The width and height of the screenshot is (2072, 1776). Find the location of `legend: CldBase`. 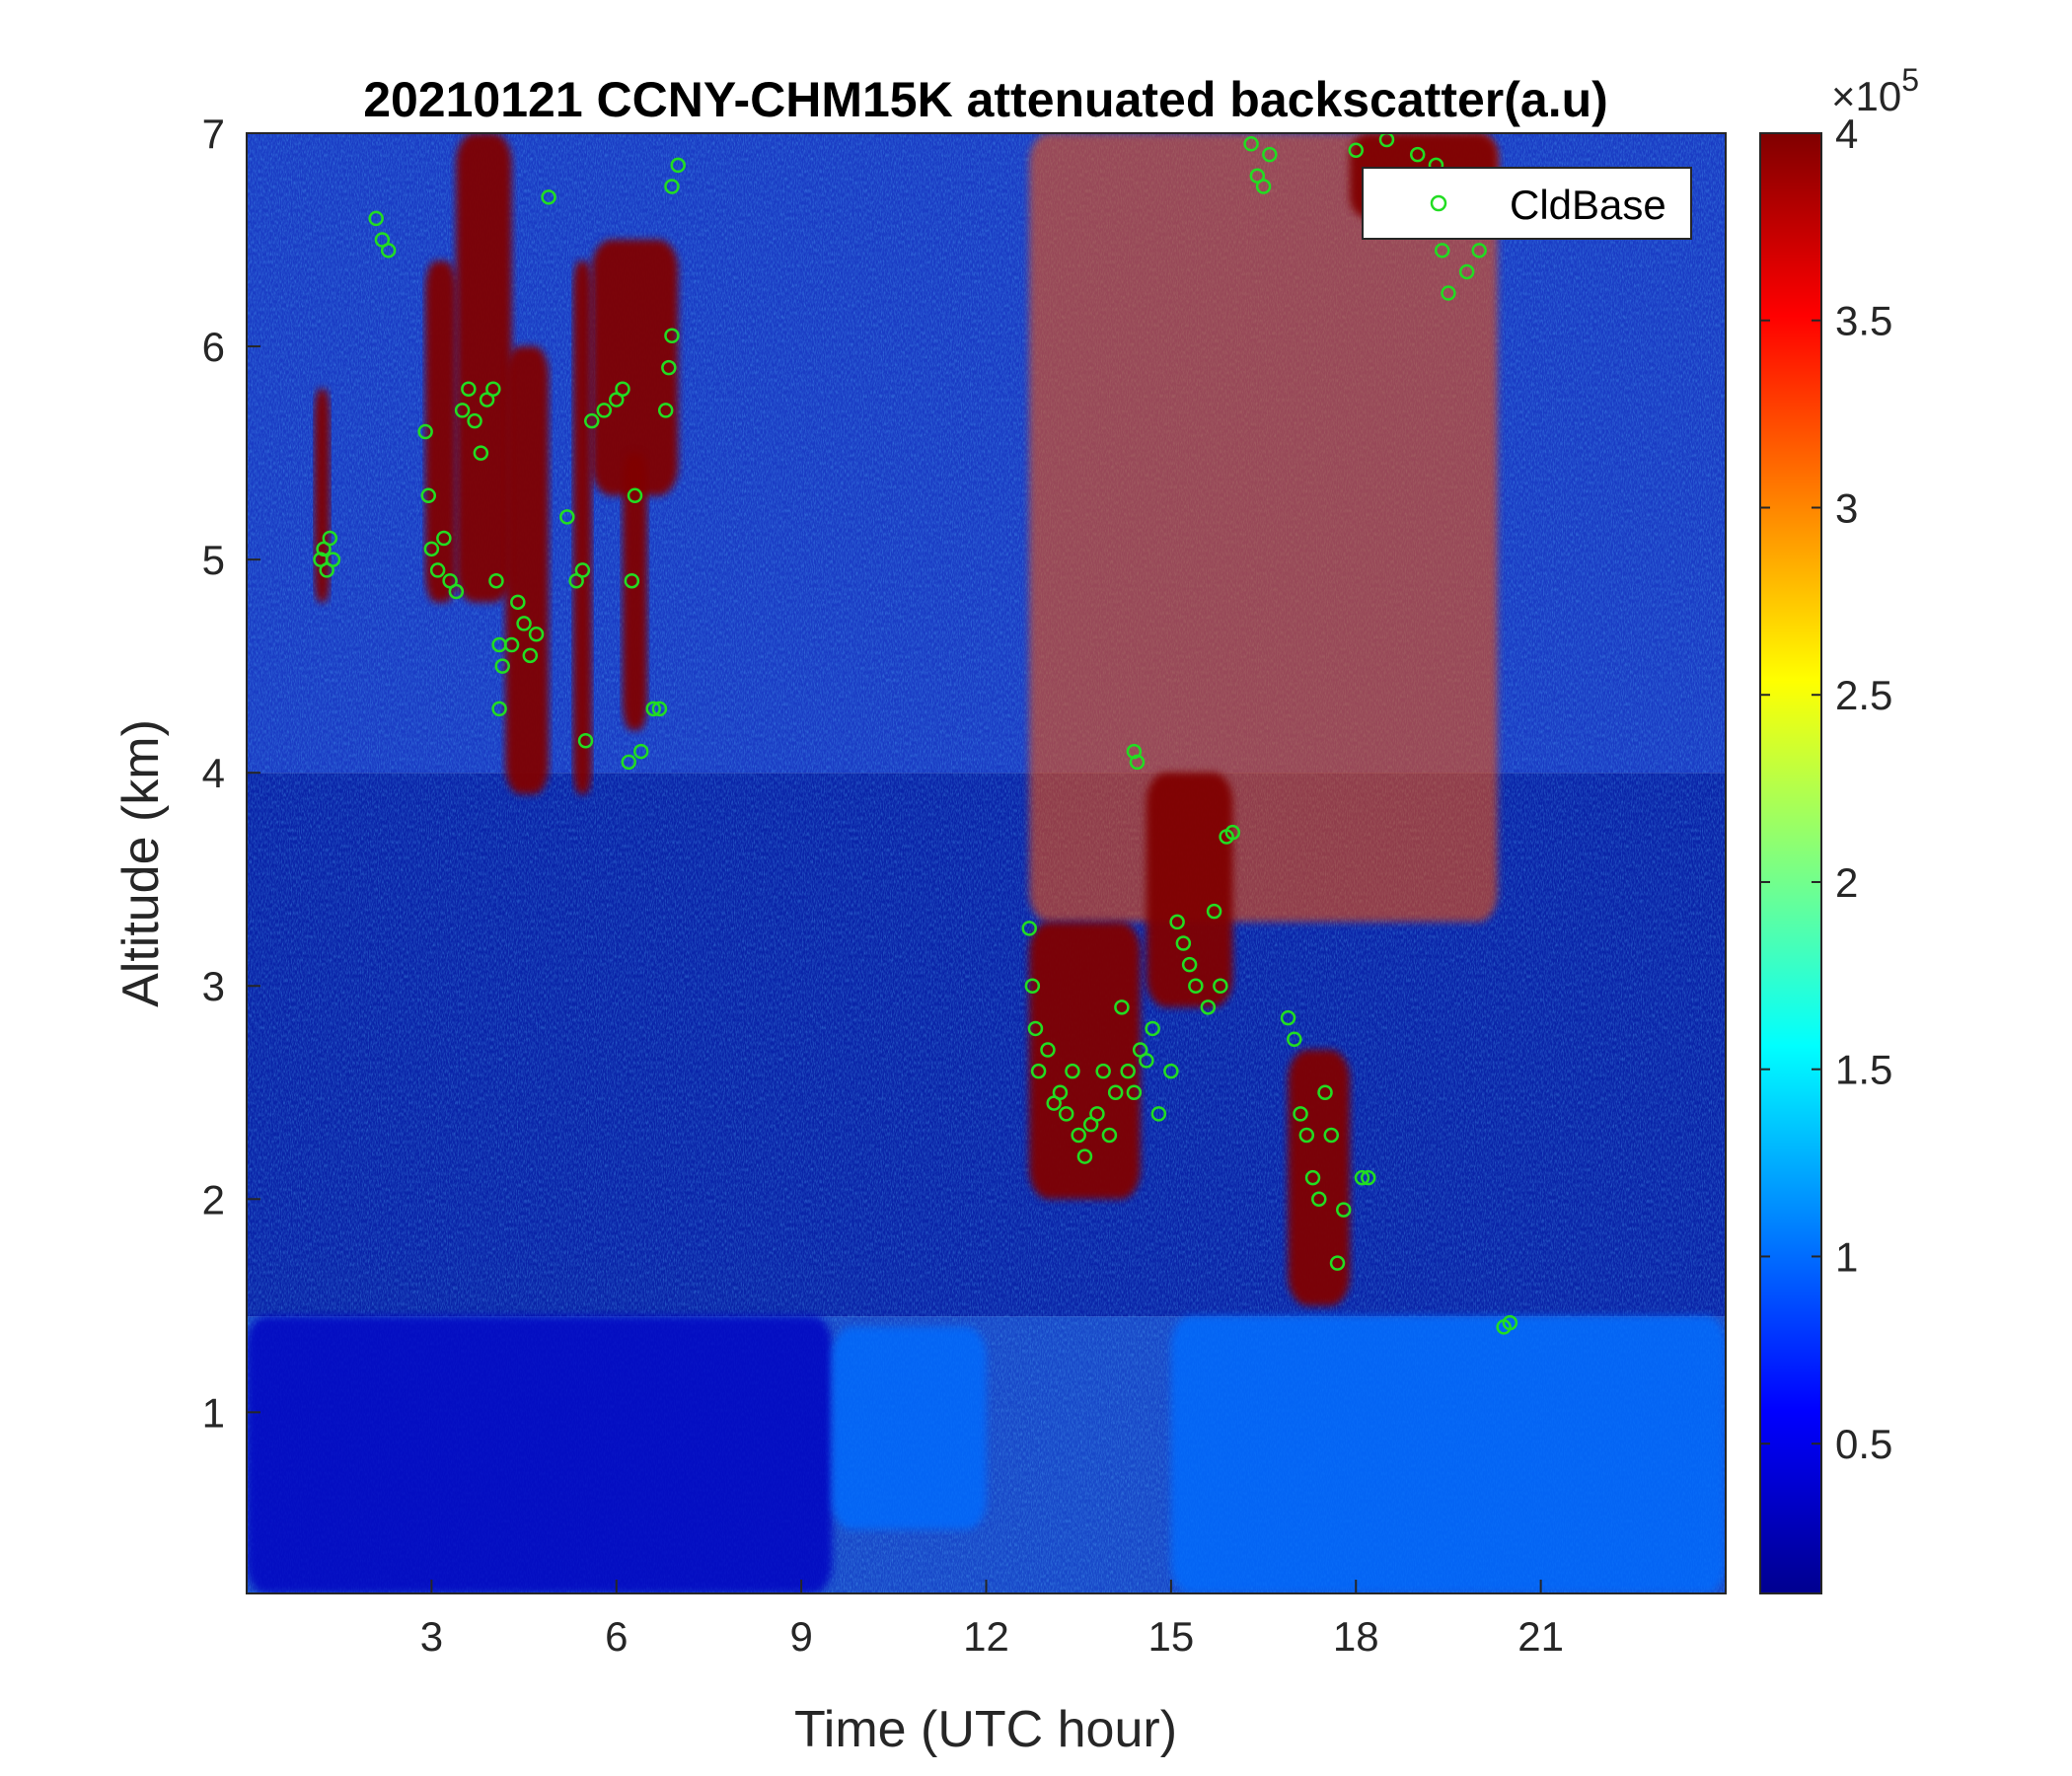

legend: CldBase is located at coordinates (1527, 204).